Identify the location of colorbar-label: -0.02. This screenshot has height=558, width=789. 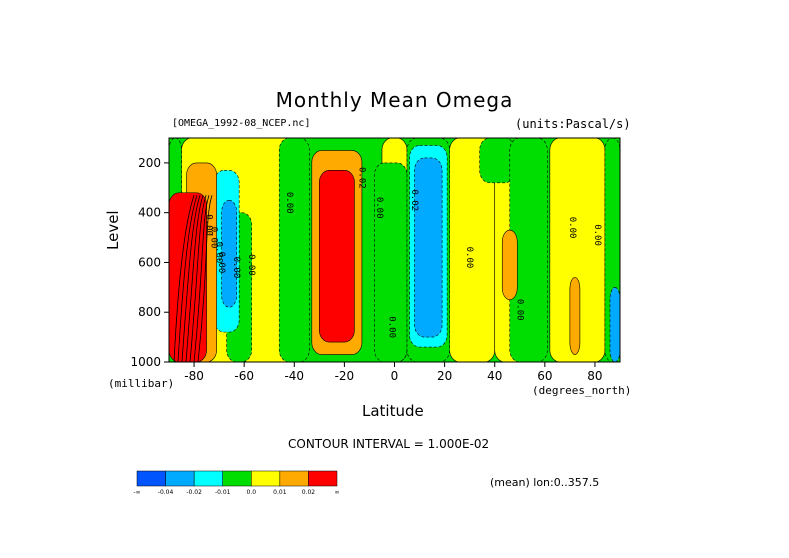
(194, 492).